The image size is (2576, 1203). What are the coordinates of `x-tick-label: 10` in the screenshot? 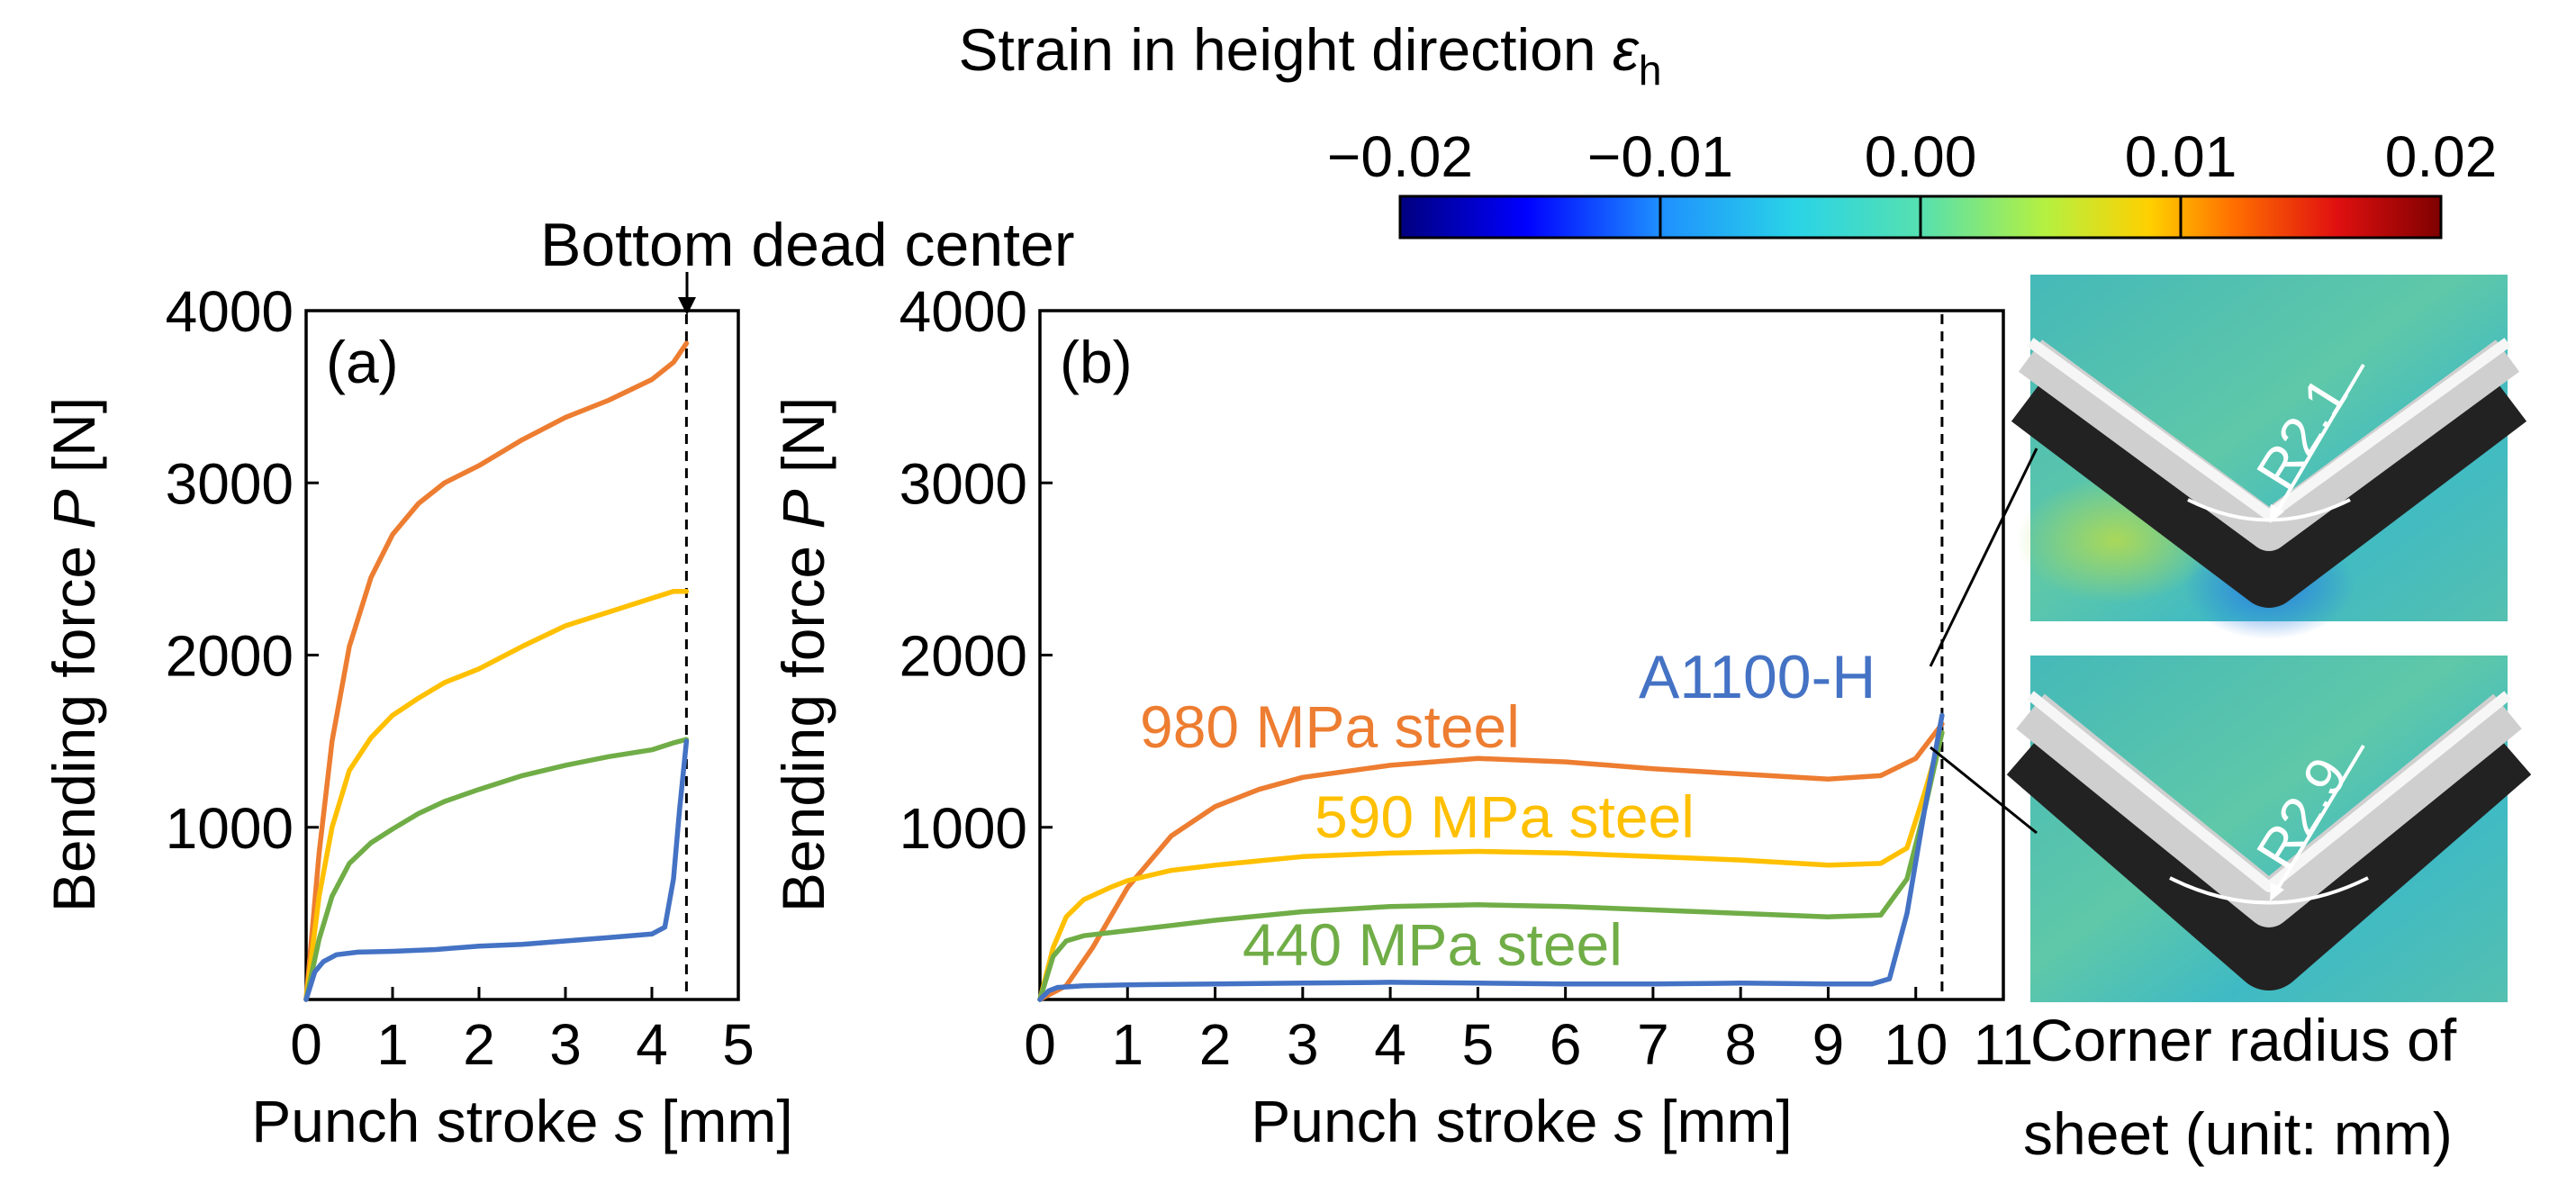 It's located at (1916, 1044).